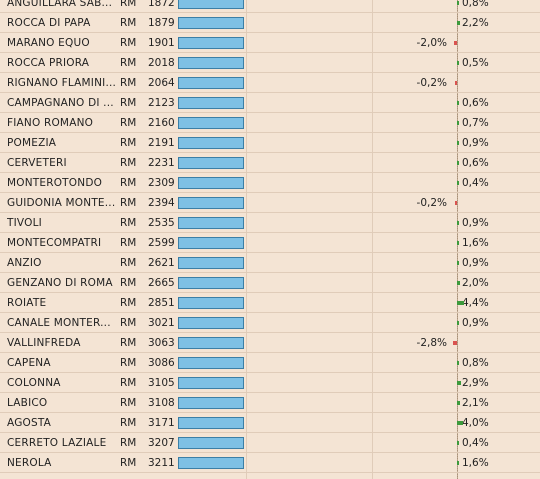  Describe the element at coordinates (54, 243) in the screenshot. I see `comune-name: MONTECOMPATRI` at that location.